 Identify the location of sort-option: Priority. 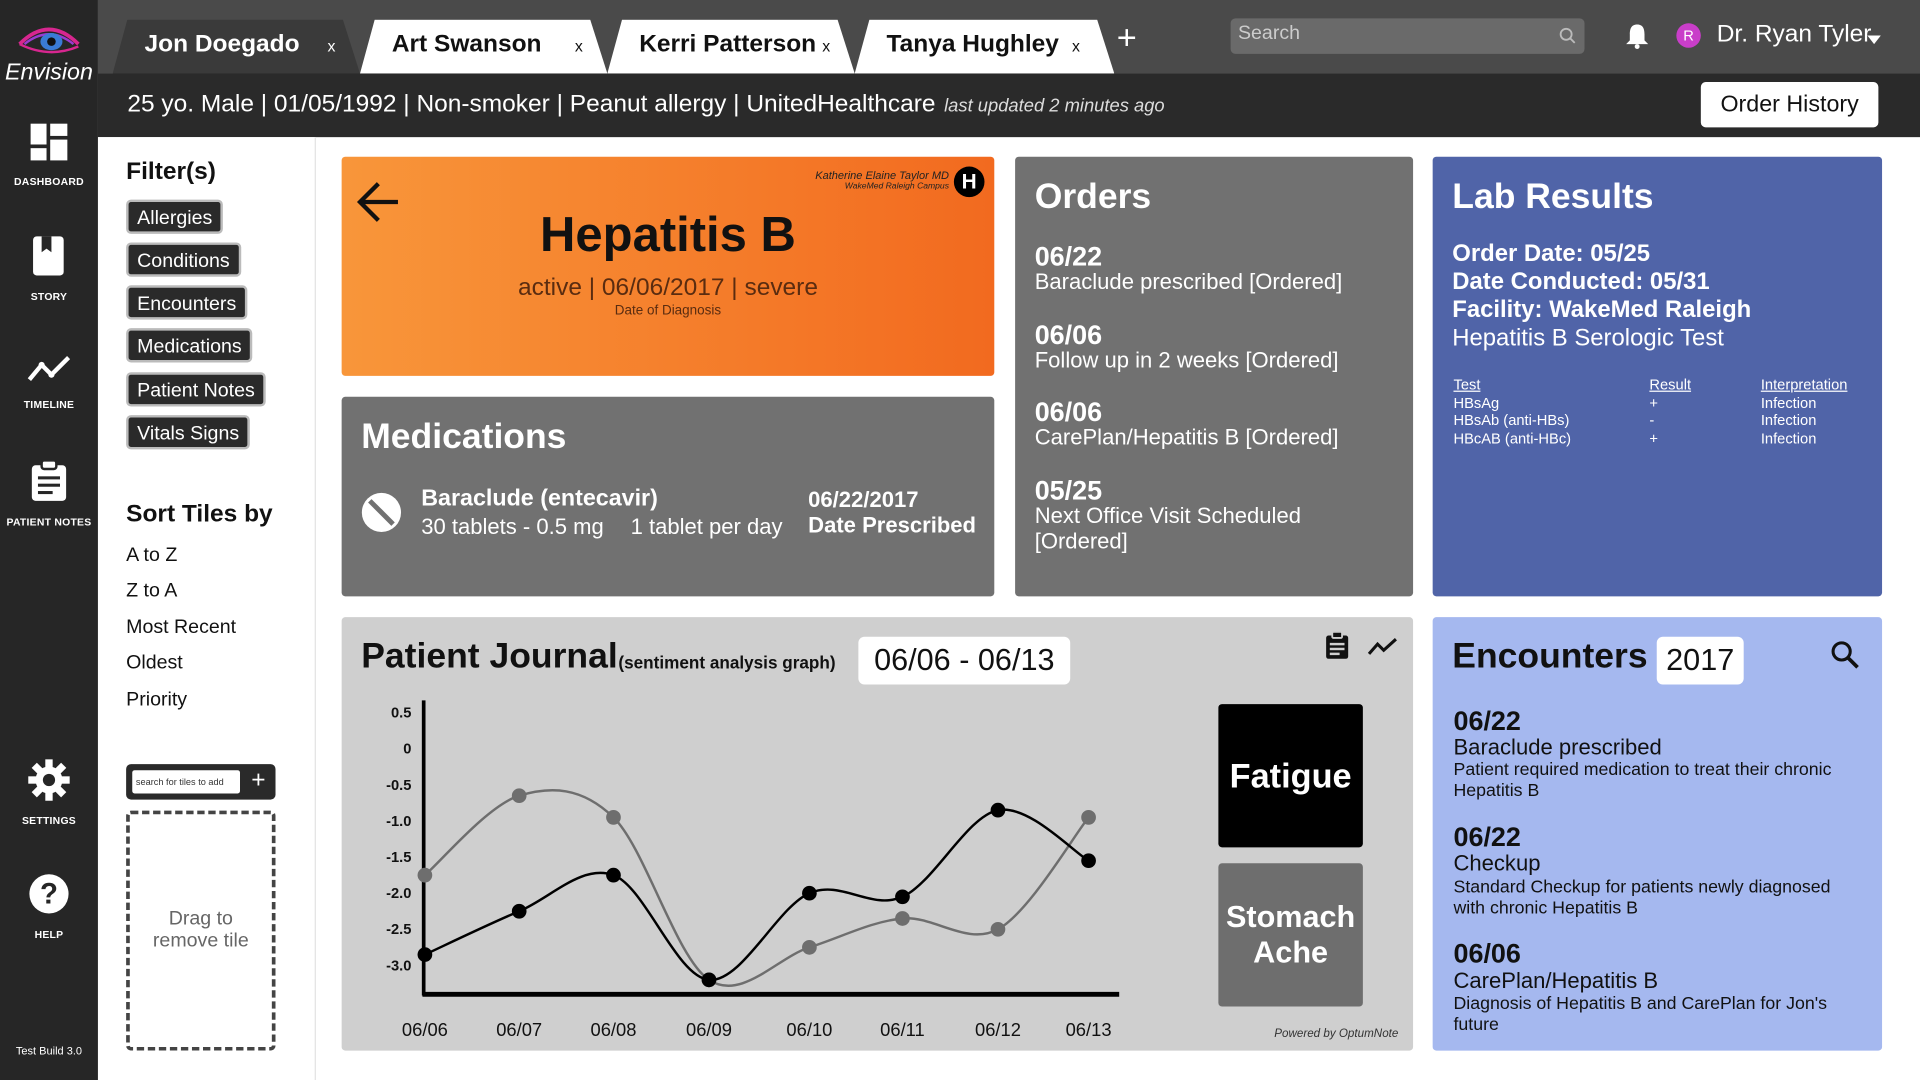
(157, 700).